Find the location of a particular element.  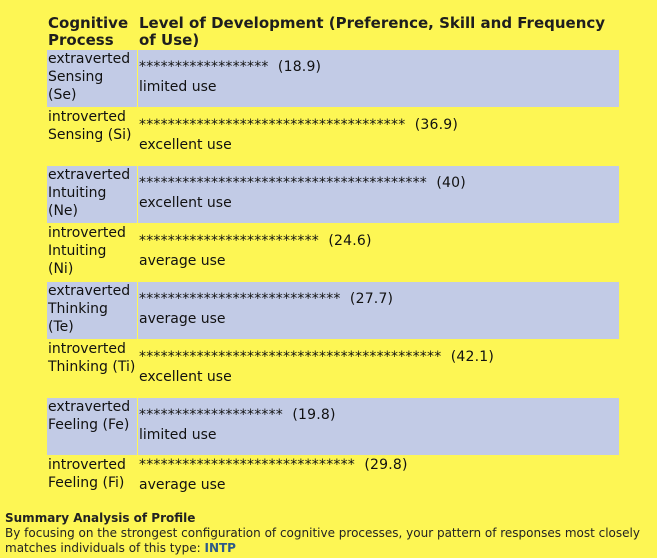

score-value: (18.9) is located at coordinates (299, 67).